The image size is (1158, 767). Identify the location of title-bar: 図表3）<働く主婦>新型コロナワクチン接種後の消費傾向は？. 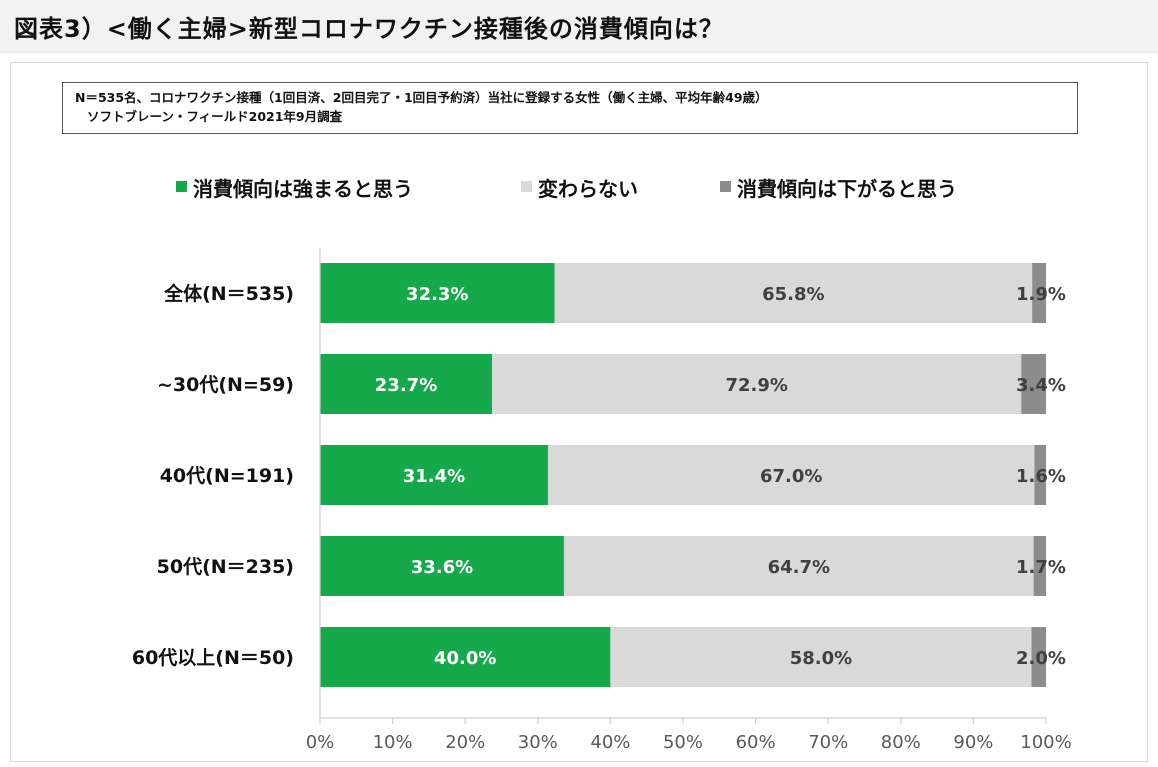
(579, 26).